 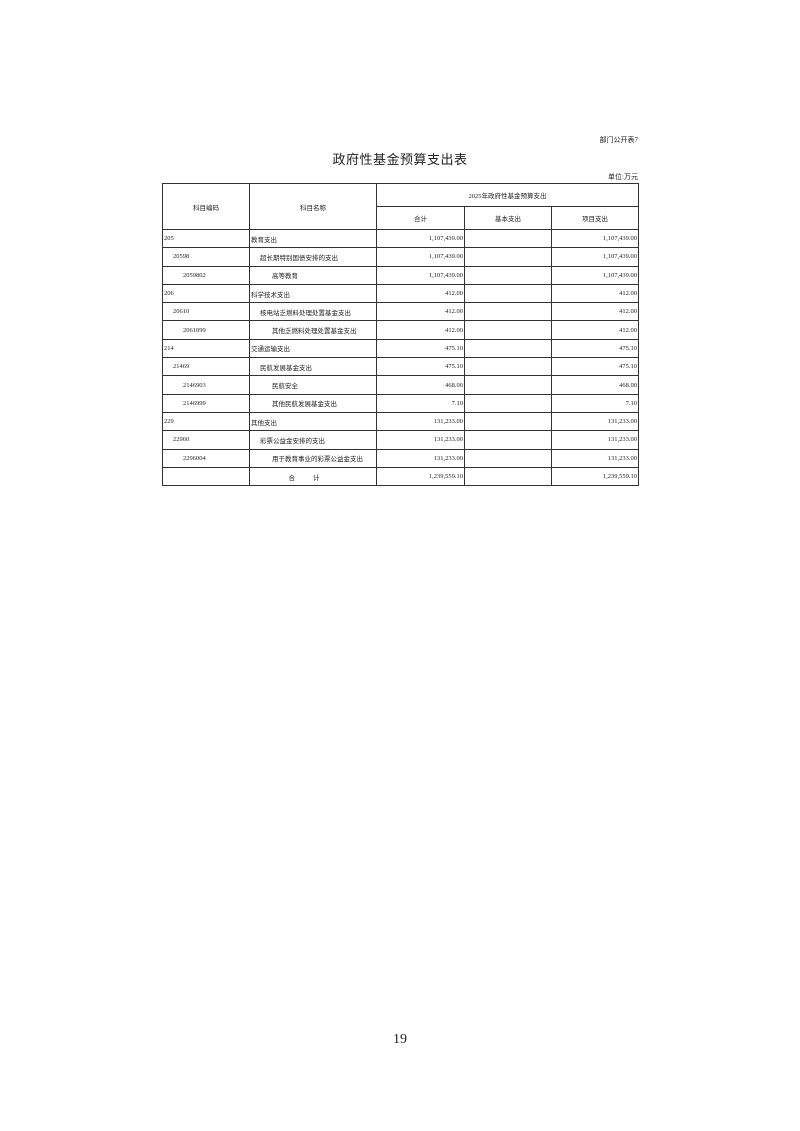 I want to click on table-row: 20610 核电站乏燃料处理处置基金支出 412.00 412.00, so click(x=400, y=312).